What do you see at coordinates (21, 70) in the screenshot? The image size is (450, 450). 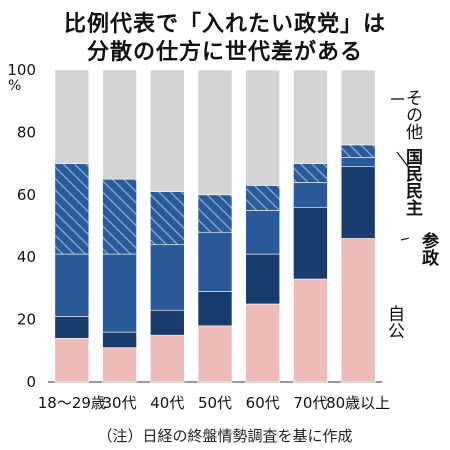 I see `y-tick-label: 100` at bounding box center [21, 70].